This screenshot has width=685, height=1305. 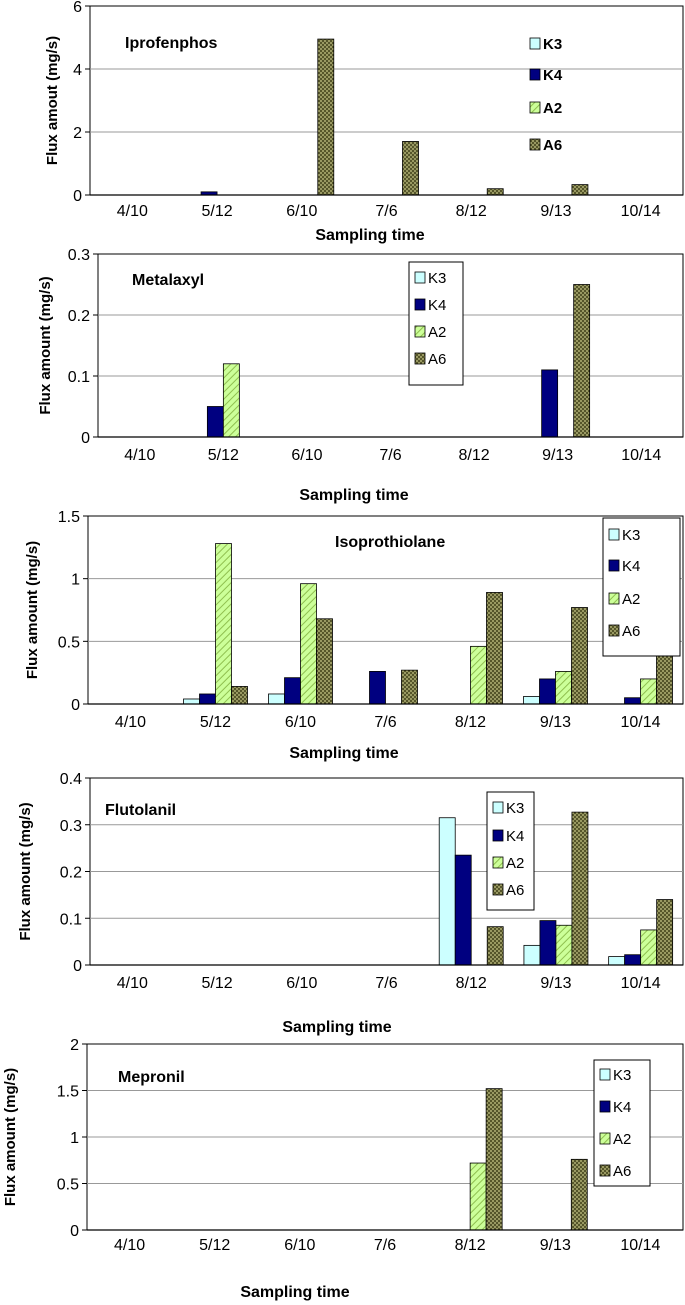 What do you see at coordinates (299, 1245) in the screenshot?
I see `chart-5-xtick-label: 6/10` at bounding box center [299, 1245].